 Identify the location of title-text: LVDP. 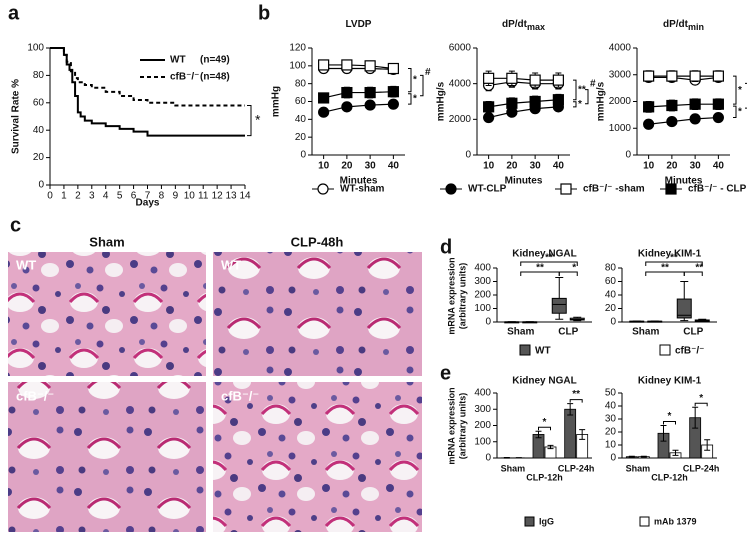
(359, 24).